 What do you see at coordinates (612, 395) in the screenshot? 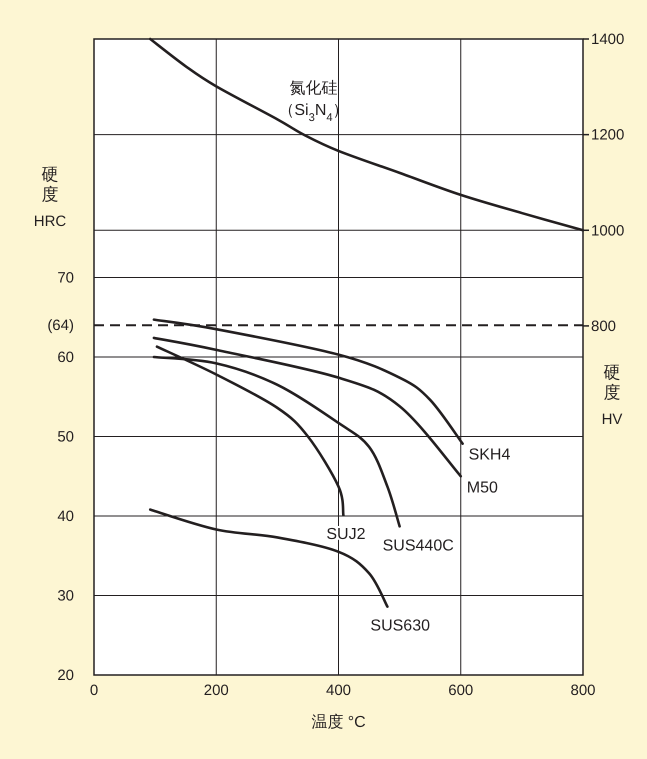
I see `y2label: 硬度 HV` at bounding box center [612, 395].